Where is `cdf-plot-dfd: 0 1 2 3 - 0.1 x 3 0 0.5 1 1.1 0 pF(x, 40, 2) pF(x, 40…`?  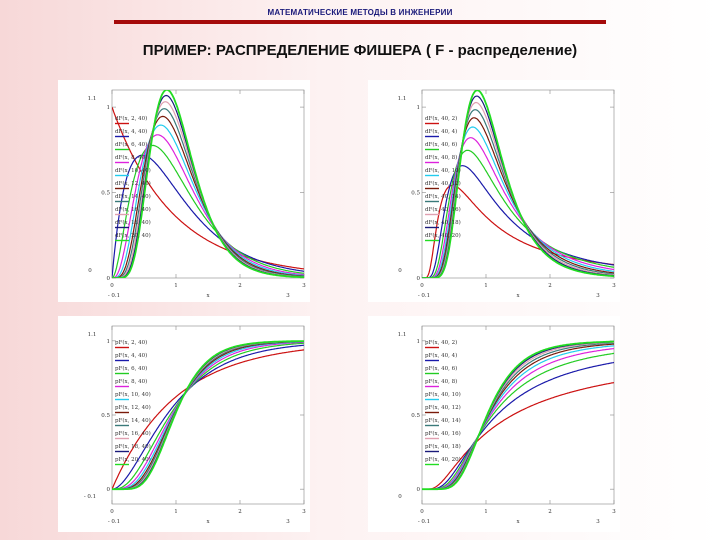 cdf-plot-dfd: 0 1 2 3 - 0.1 x 3 0 0.5 1 1.1 0 pF(x, 40, 2) pF(x, 40… is located at coordinates (494, 424).